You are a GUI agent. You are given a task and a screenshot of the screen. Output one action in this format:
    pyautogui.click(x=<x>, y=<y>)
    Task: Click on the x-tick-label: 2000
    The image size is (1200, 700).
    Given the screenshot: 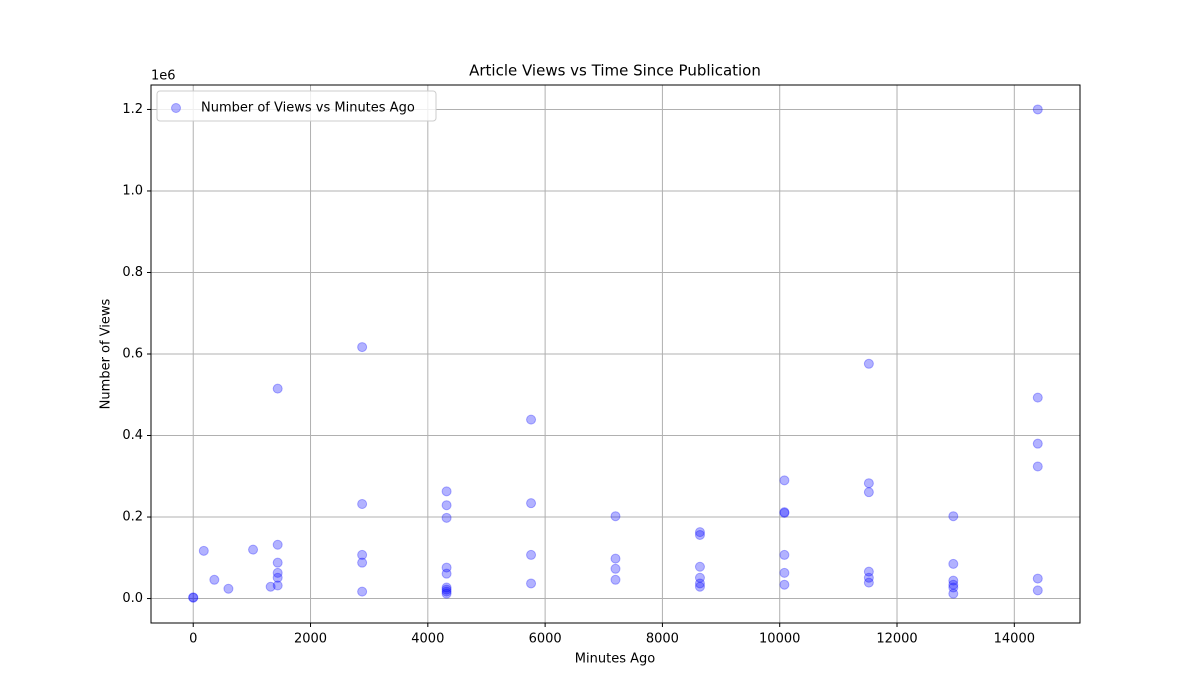 What is the action you would take?
    pyautogui.click(x=310, y=639)
    